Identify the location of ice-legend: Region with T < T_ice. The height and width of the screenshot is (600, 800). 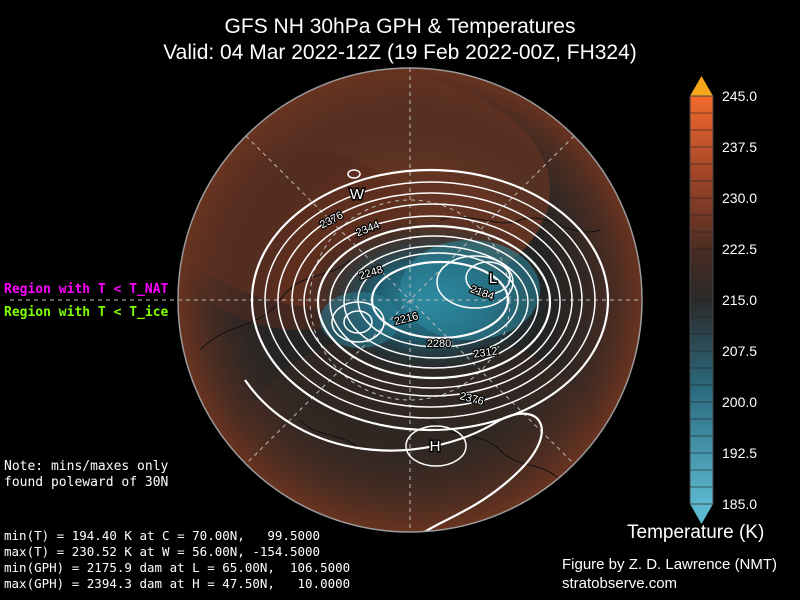
(86, 312).